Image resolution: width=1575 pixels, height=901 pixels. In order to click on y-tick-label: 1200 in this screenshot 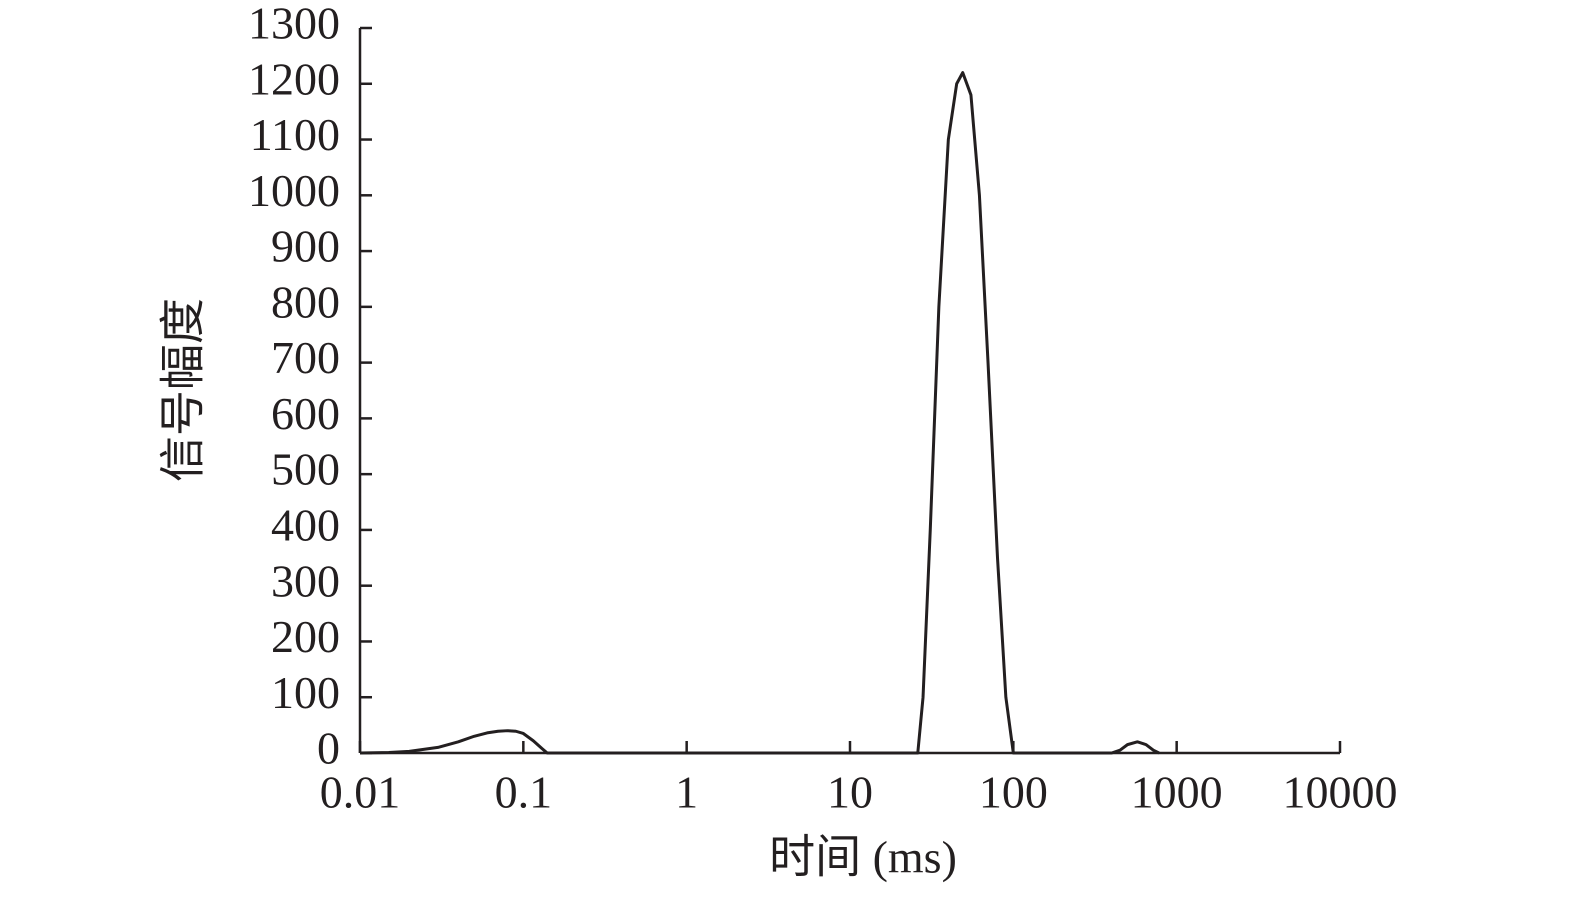, I will do `click(294, 78)`.